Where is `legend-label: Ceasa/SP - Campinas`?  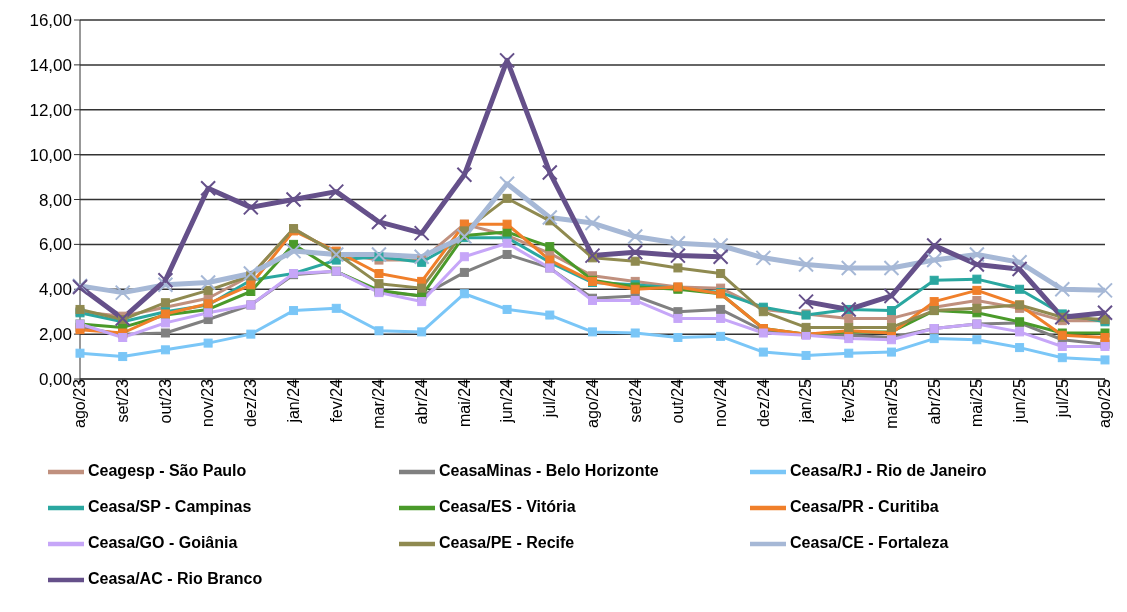
legend-label: Ceasa/SP - Campinas is located at coordinates (170, 507).